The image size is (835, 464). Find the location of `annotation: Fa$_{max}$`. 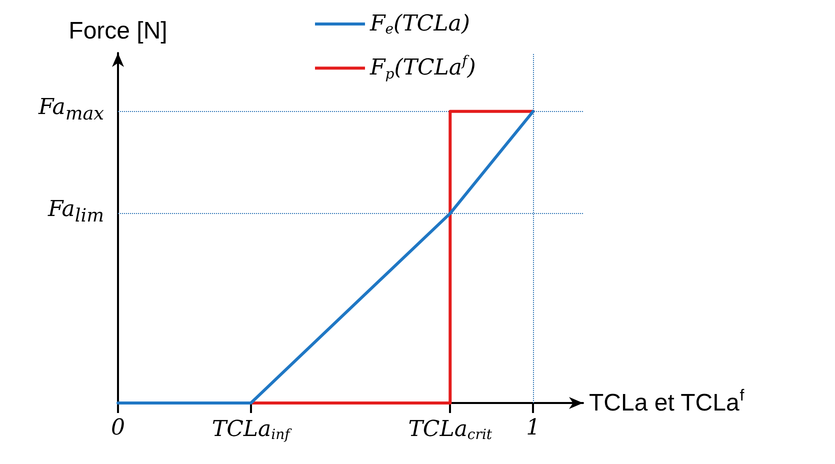

annotation: Fa$_{max}$ is located at coordinates (71, 110).